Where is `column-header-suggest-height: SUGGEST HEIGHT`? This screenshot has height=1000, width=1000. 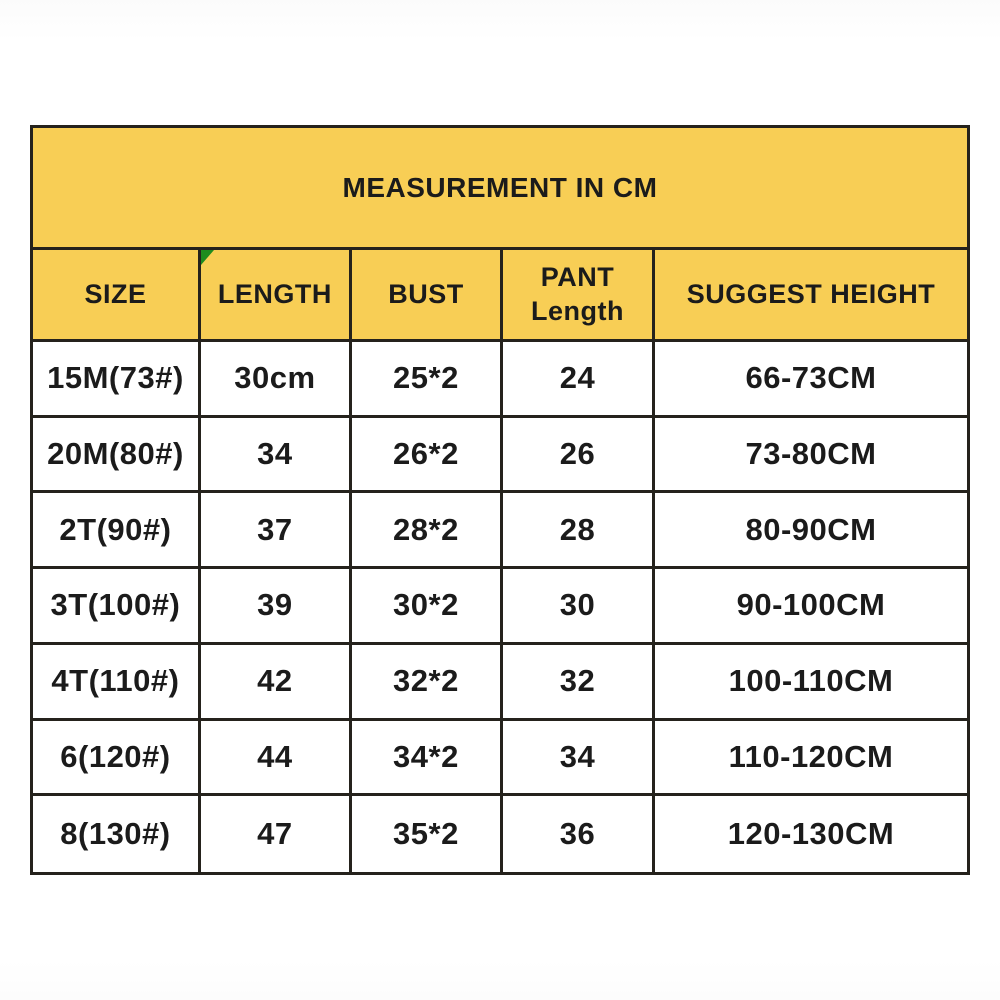 column-header-suggest-height: SUGGEST HEIGHT is located at coordinates (811, 296).